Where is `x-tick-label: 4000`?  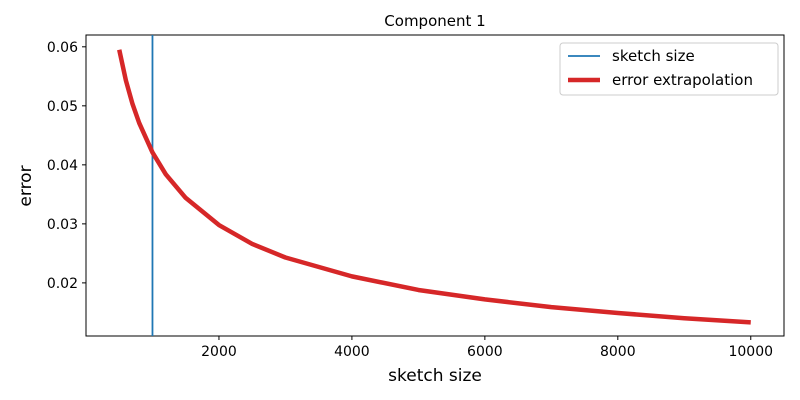
x-tick-label: 4000 is located at coordinates (352, 352).